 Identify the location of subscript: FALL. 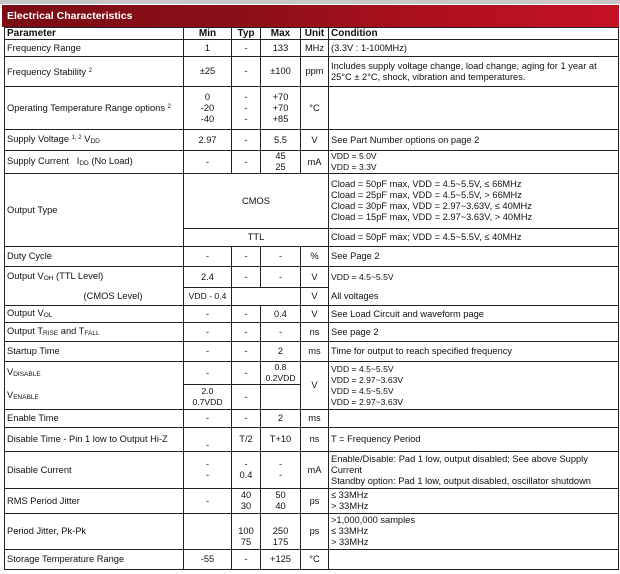
(92, 333).